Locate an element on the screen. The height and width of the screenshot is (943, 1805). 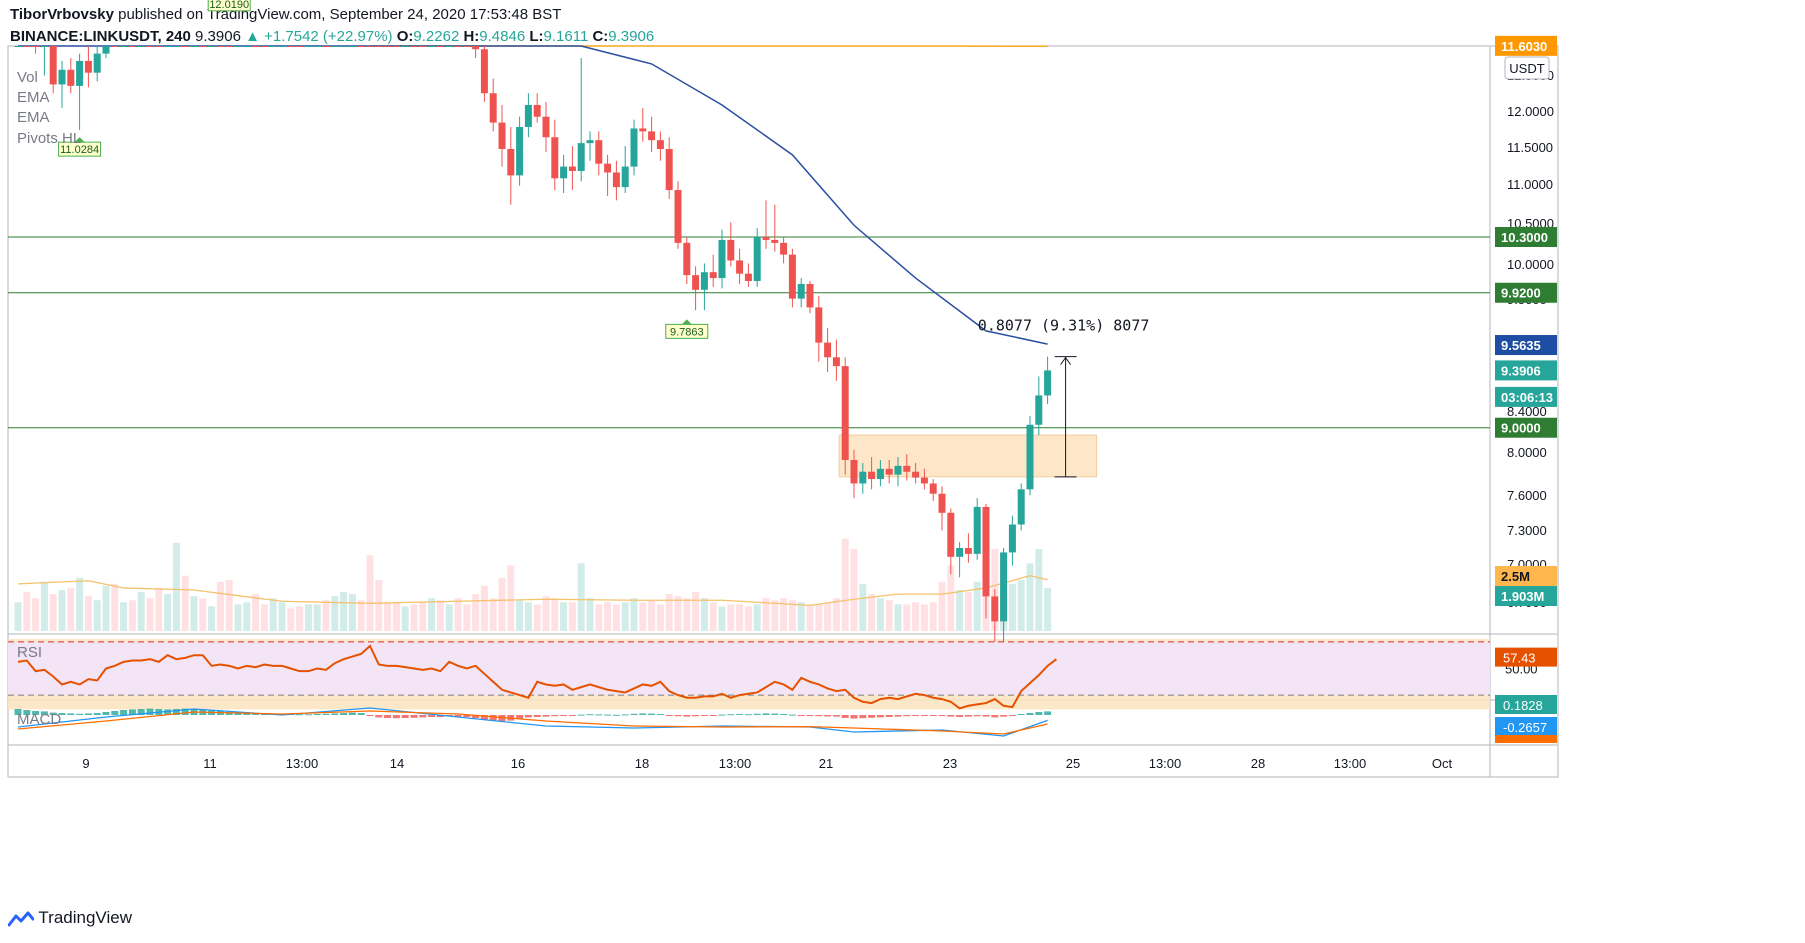
price-label: 03:06:13 is located at coordinates (1527, 397).